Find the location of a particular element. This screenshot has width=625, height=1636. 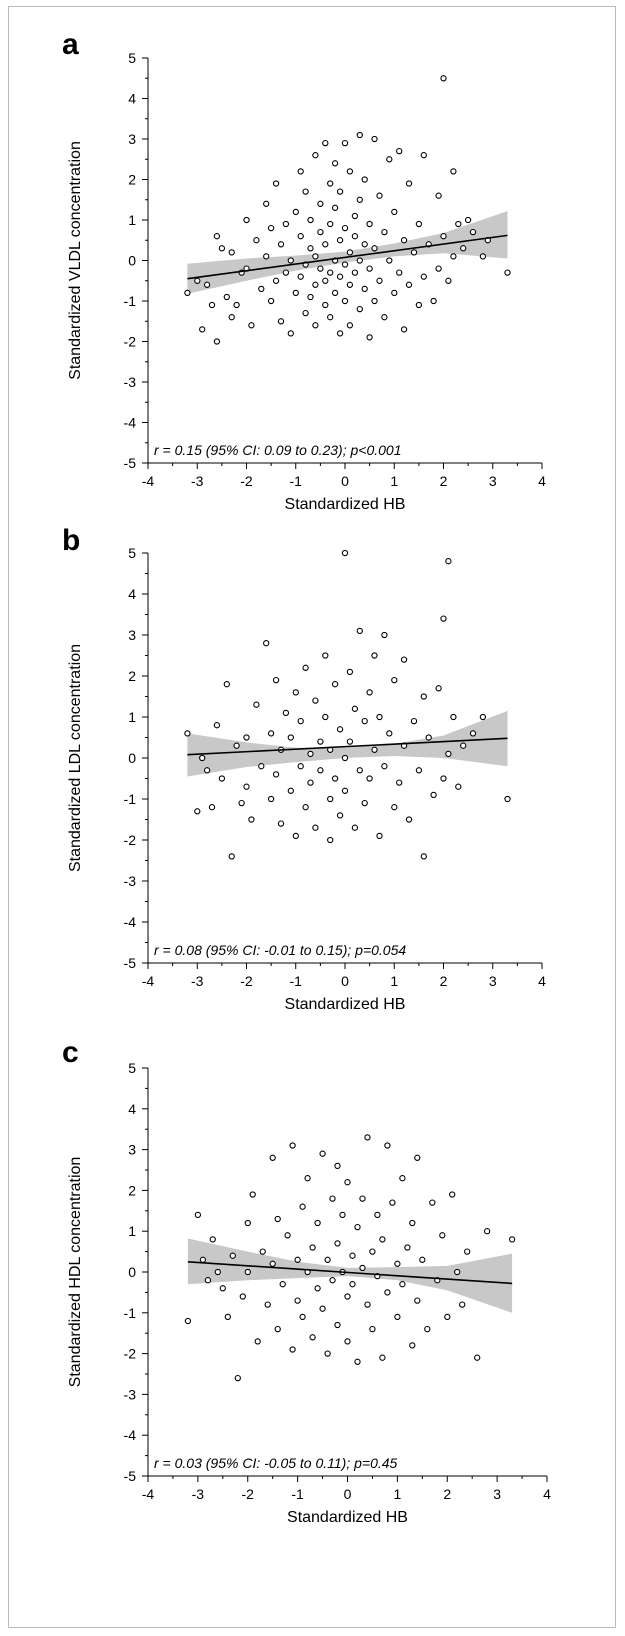

y-tick-label: -4 is located at coordinates (130, 922).